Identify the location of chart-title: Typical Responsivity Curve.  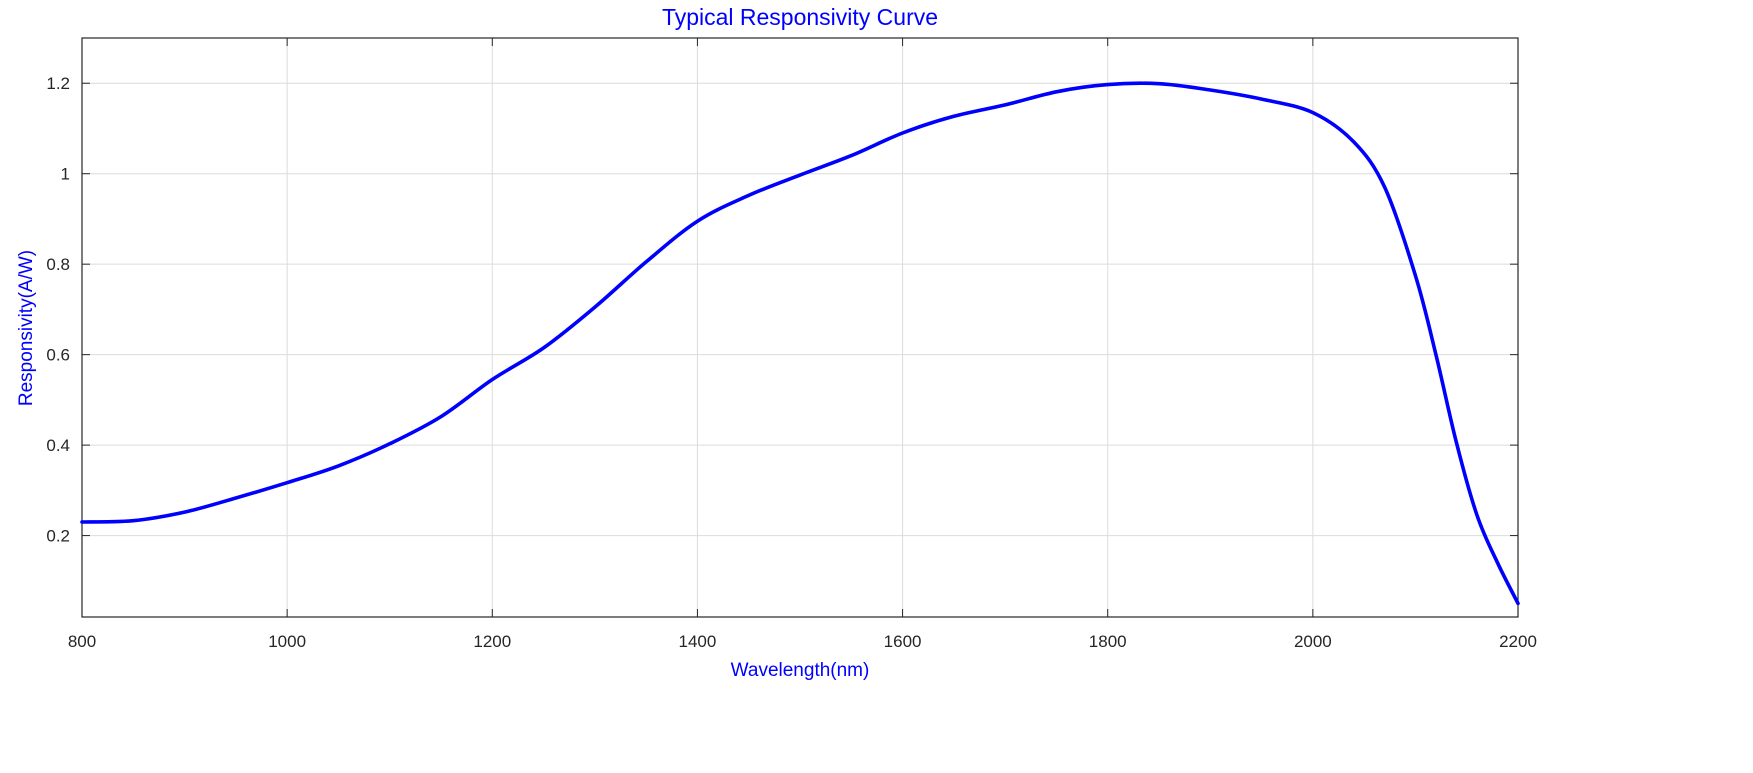
(800, 17).